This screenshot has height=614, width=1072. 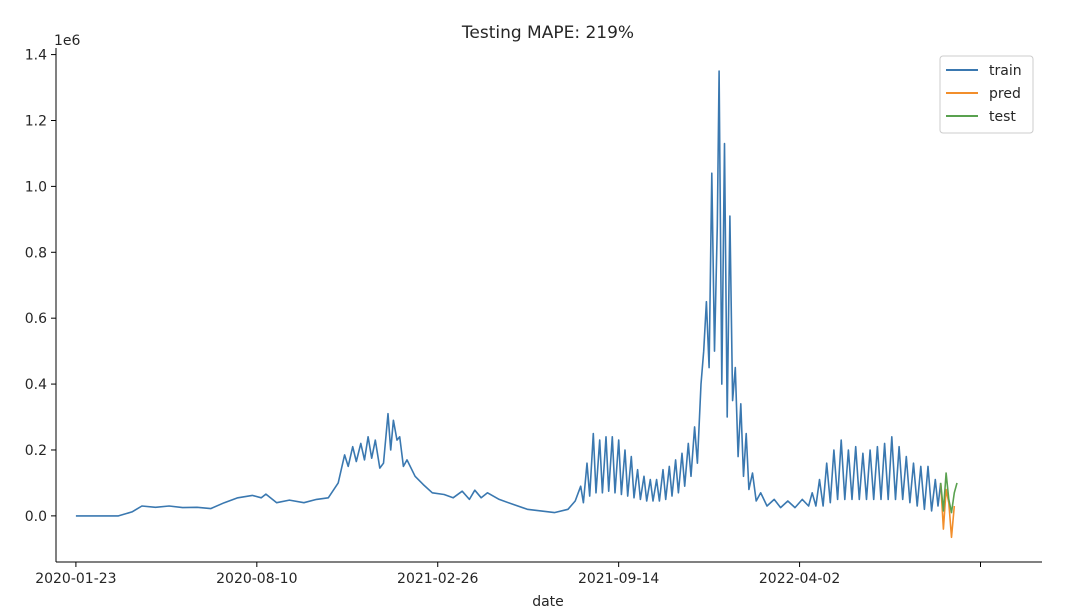 I want to click on y-tick-label: 0.6, so click(x=36, y=319).